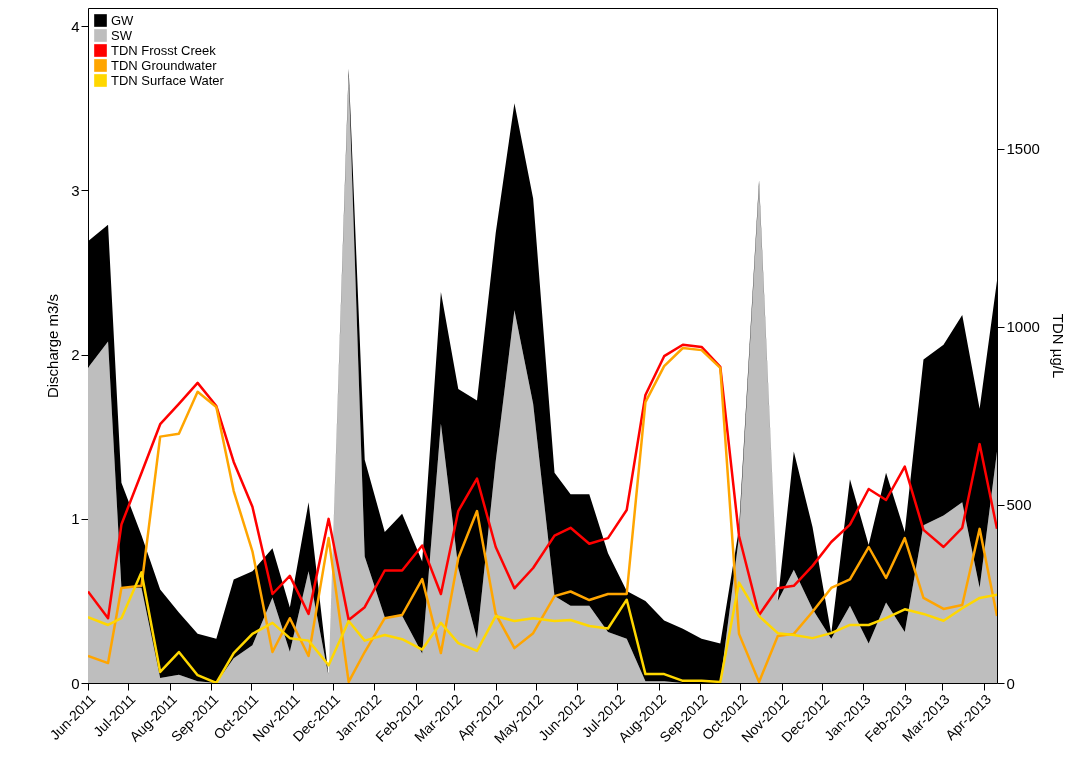 Image resolution: width=1090 pixels, height=778 pixels. What do you see at coordinates (75, 519) in the screenshot?
I see `y-tick-label: 1` at bounding box center [75, 519].